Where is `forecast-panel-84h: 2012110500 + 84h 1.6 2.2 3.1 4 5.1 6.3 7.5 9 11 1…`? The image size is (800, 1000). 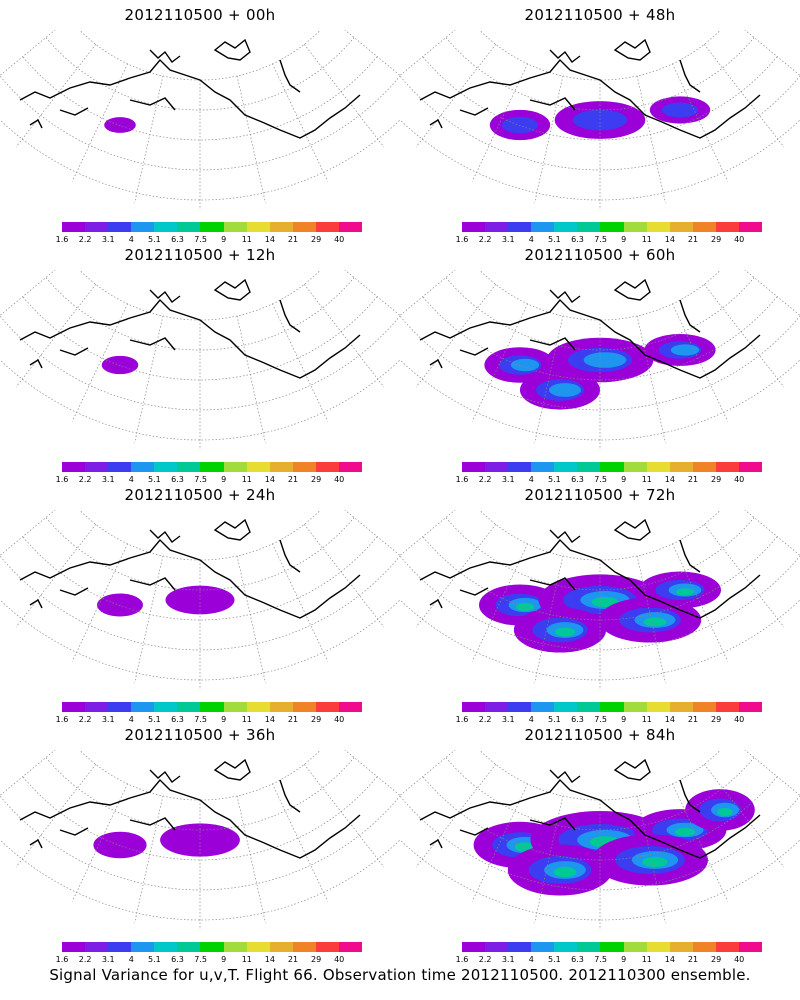
forecast-panel-84h: 2012110500 + 84h 1.6 2.2 3.1 4 5.1 6.3 7.5 9 11 1… is located at coordinates (600, 842).